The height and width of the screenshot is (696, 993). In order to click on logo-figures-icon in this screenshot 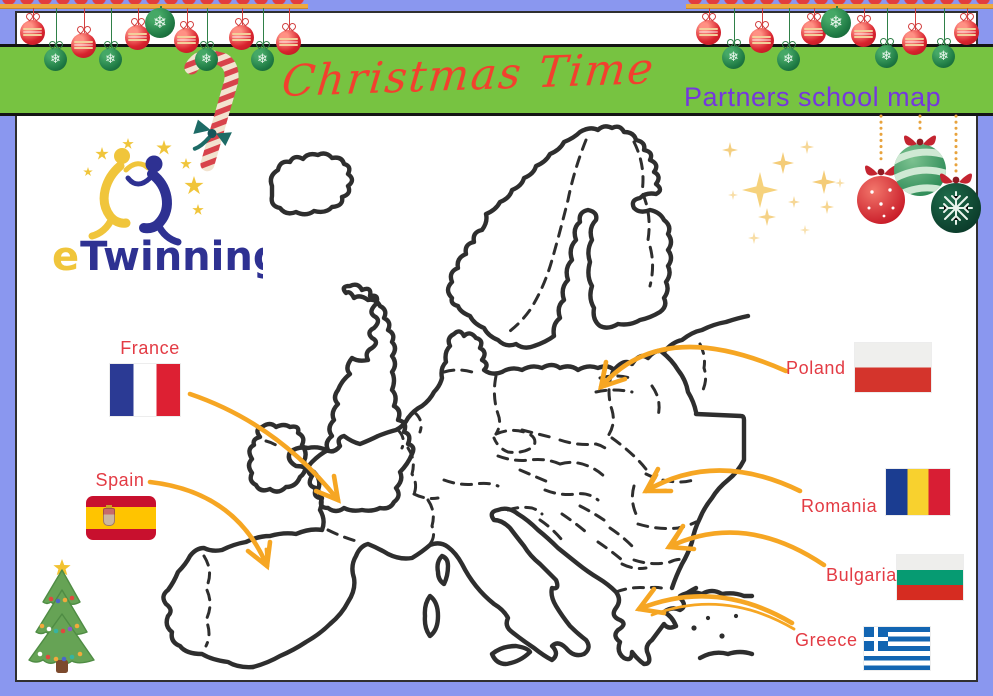, I will do `click(135, 197)`.